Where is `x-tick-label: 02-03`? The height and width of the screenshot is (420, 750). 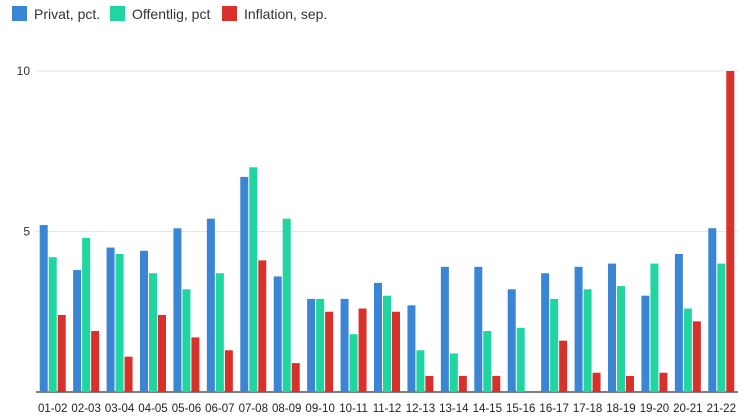
x-tick-label: 02-03 is located at coordinates (85, 409).